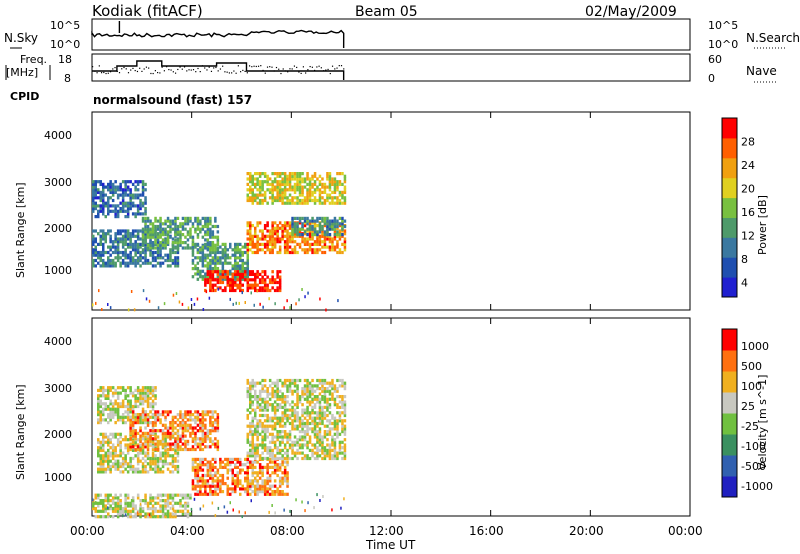 The image size is (800, 554). I want to click on xtick-2: 08:00, so click(287, 531).